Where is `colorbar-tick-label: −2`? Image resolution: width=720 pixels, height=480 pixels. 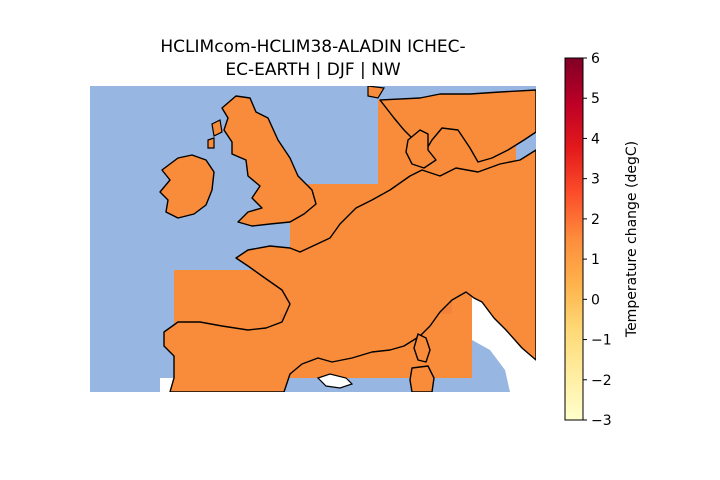
colorbar-tick-label: −2 is located at coordinates (601, 381).